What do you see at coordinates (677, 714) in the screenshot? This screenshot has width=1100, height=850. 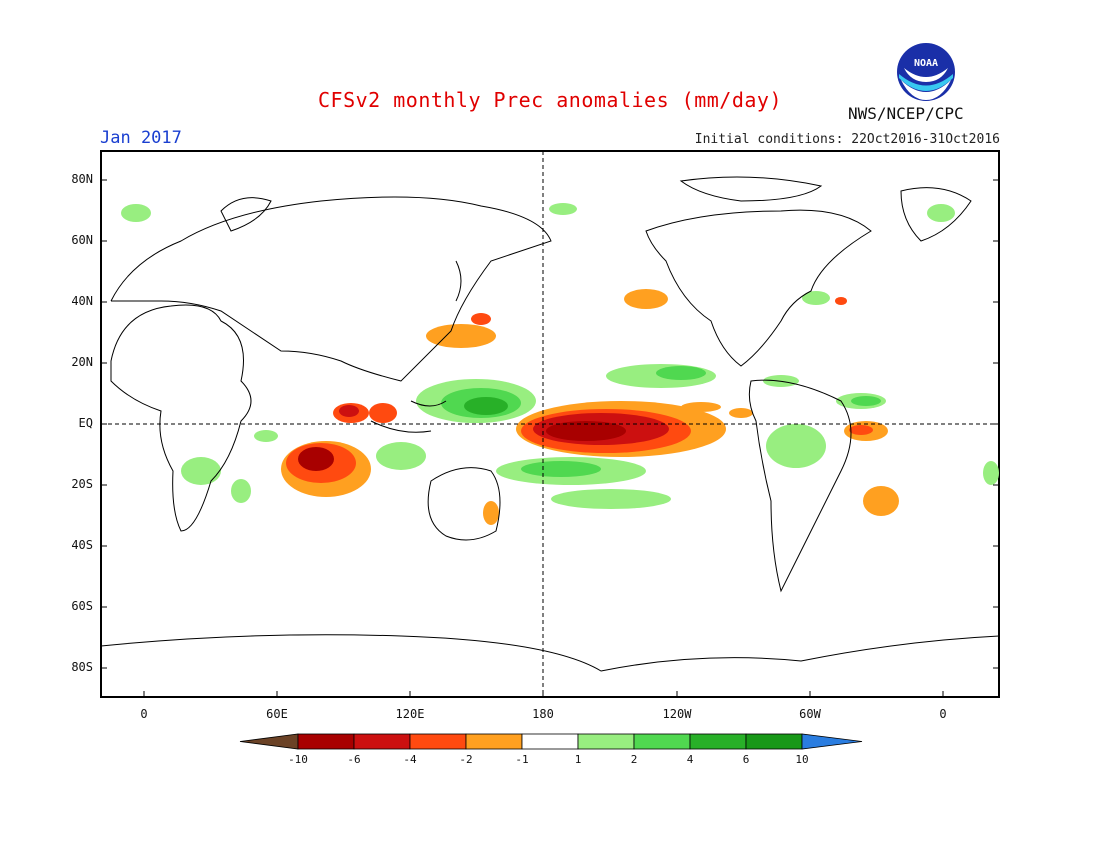 I see `lon-label-120w: 120W` at bounding box center [677, 714].